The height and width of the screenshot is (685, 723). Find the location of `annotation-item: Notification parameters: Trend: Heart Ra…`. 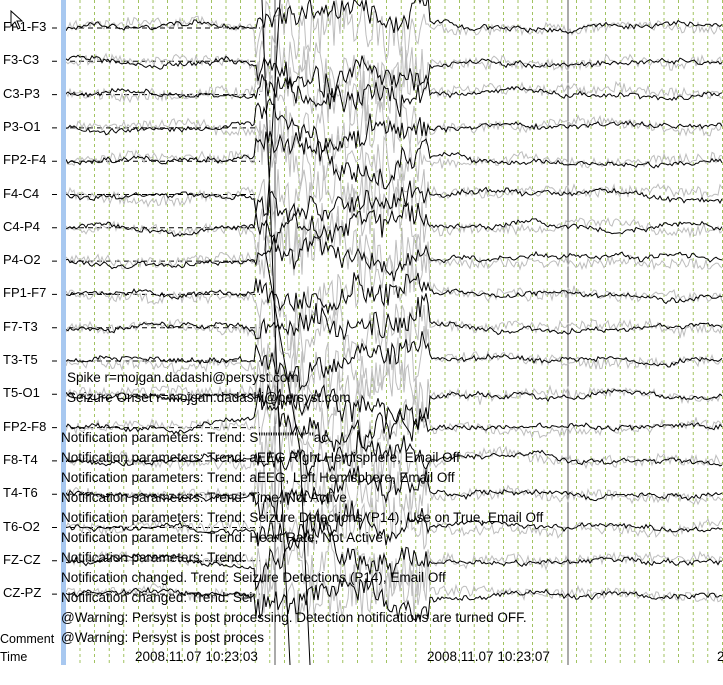

annotation-item: Notification parameters: Trend: Heart Ra… is located at coordinates (222, 537).